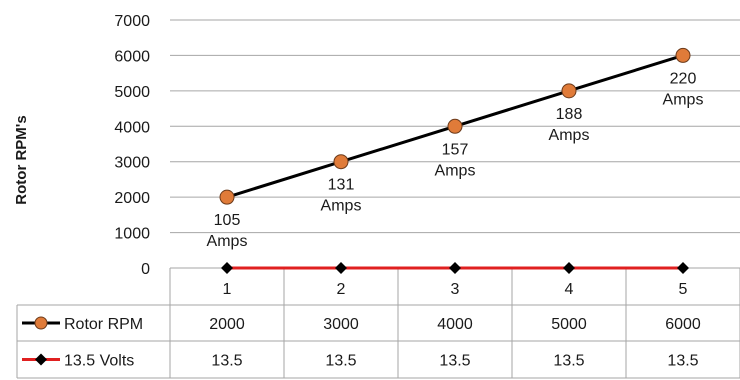 The height and width of the screenshot is (380, 740). What do you see at coordinates (341, 196) in the screenshot?
I see `data-label: 131 Amps` at bounding box center [341, 196].